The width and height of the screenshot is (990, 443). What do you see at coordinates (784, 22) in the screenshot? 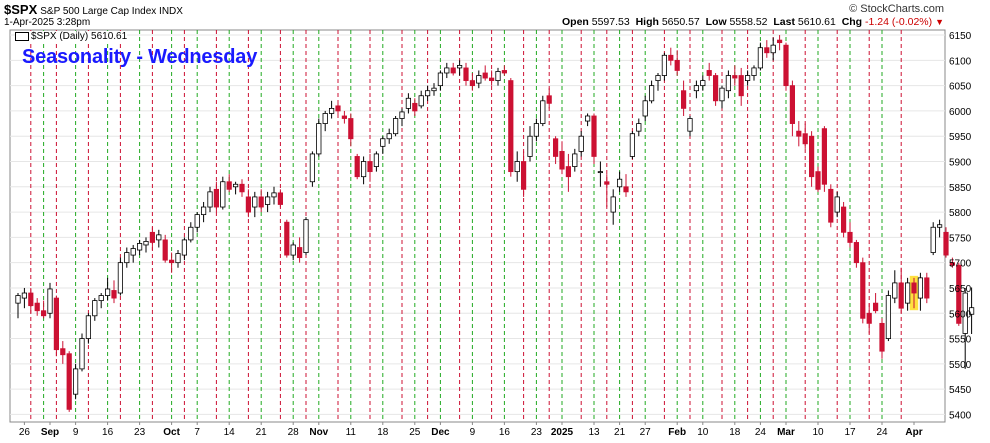
I see `last-label: Last` at bounding box center [784, 22].